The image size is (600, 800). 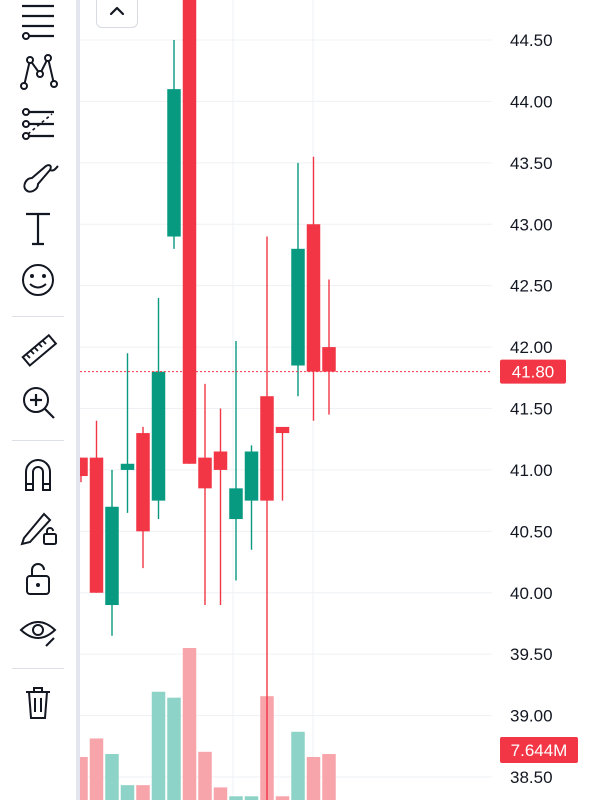 What do you see at coordinates (38, 529) in the screenshot?
I see `lock-drawings-icon` at bounding box center [38, 529].